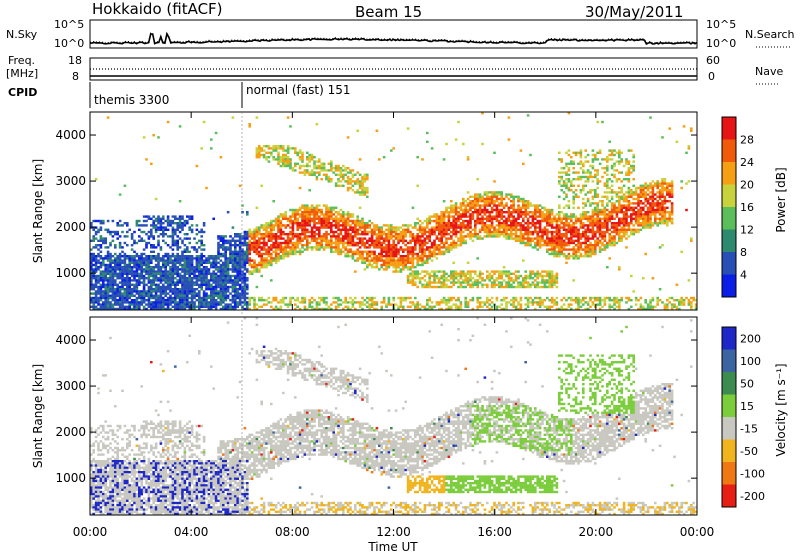 The image size is (800, 554). I want to click on cpid-label: CPID, so click(22, 92).